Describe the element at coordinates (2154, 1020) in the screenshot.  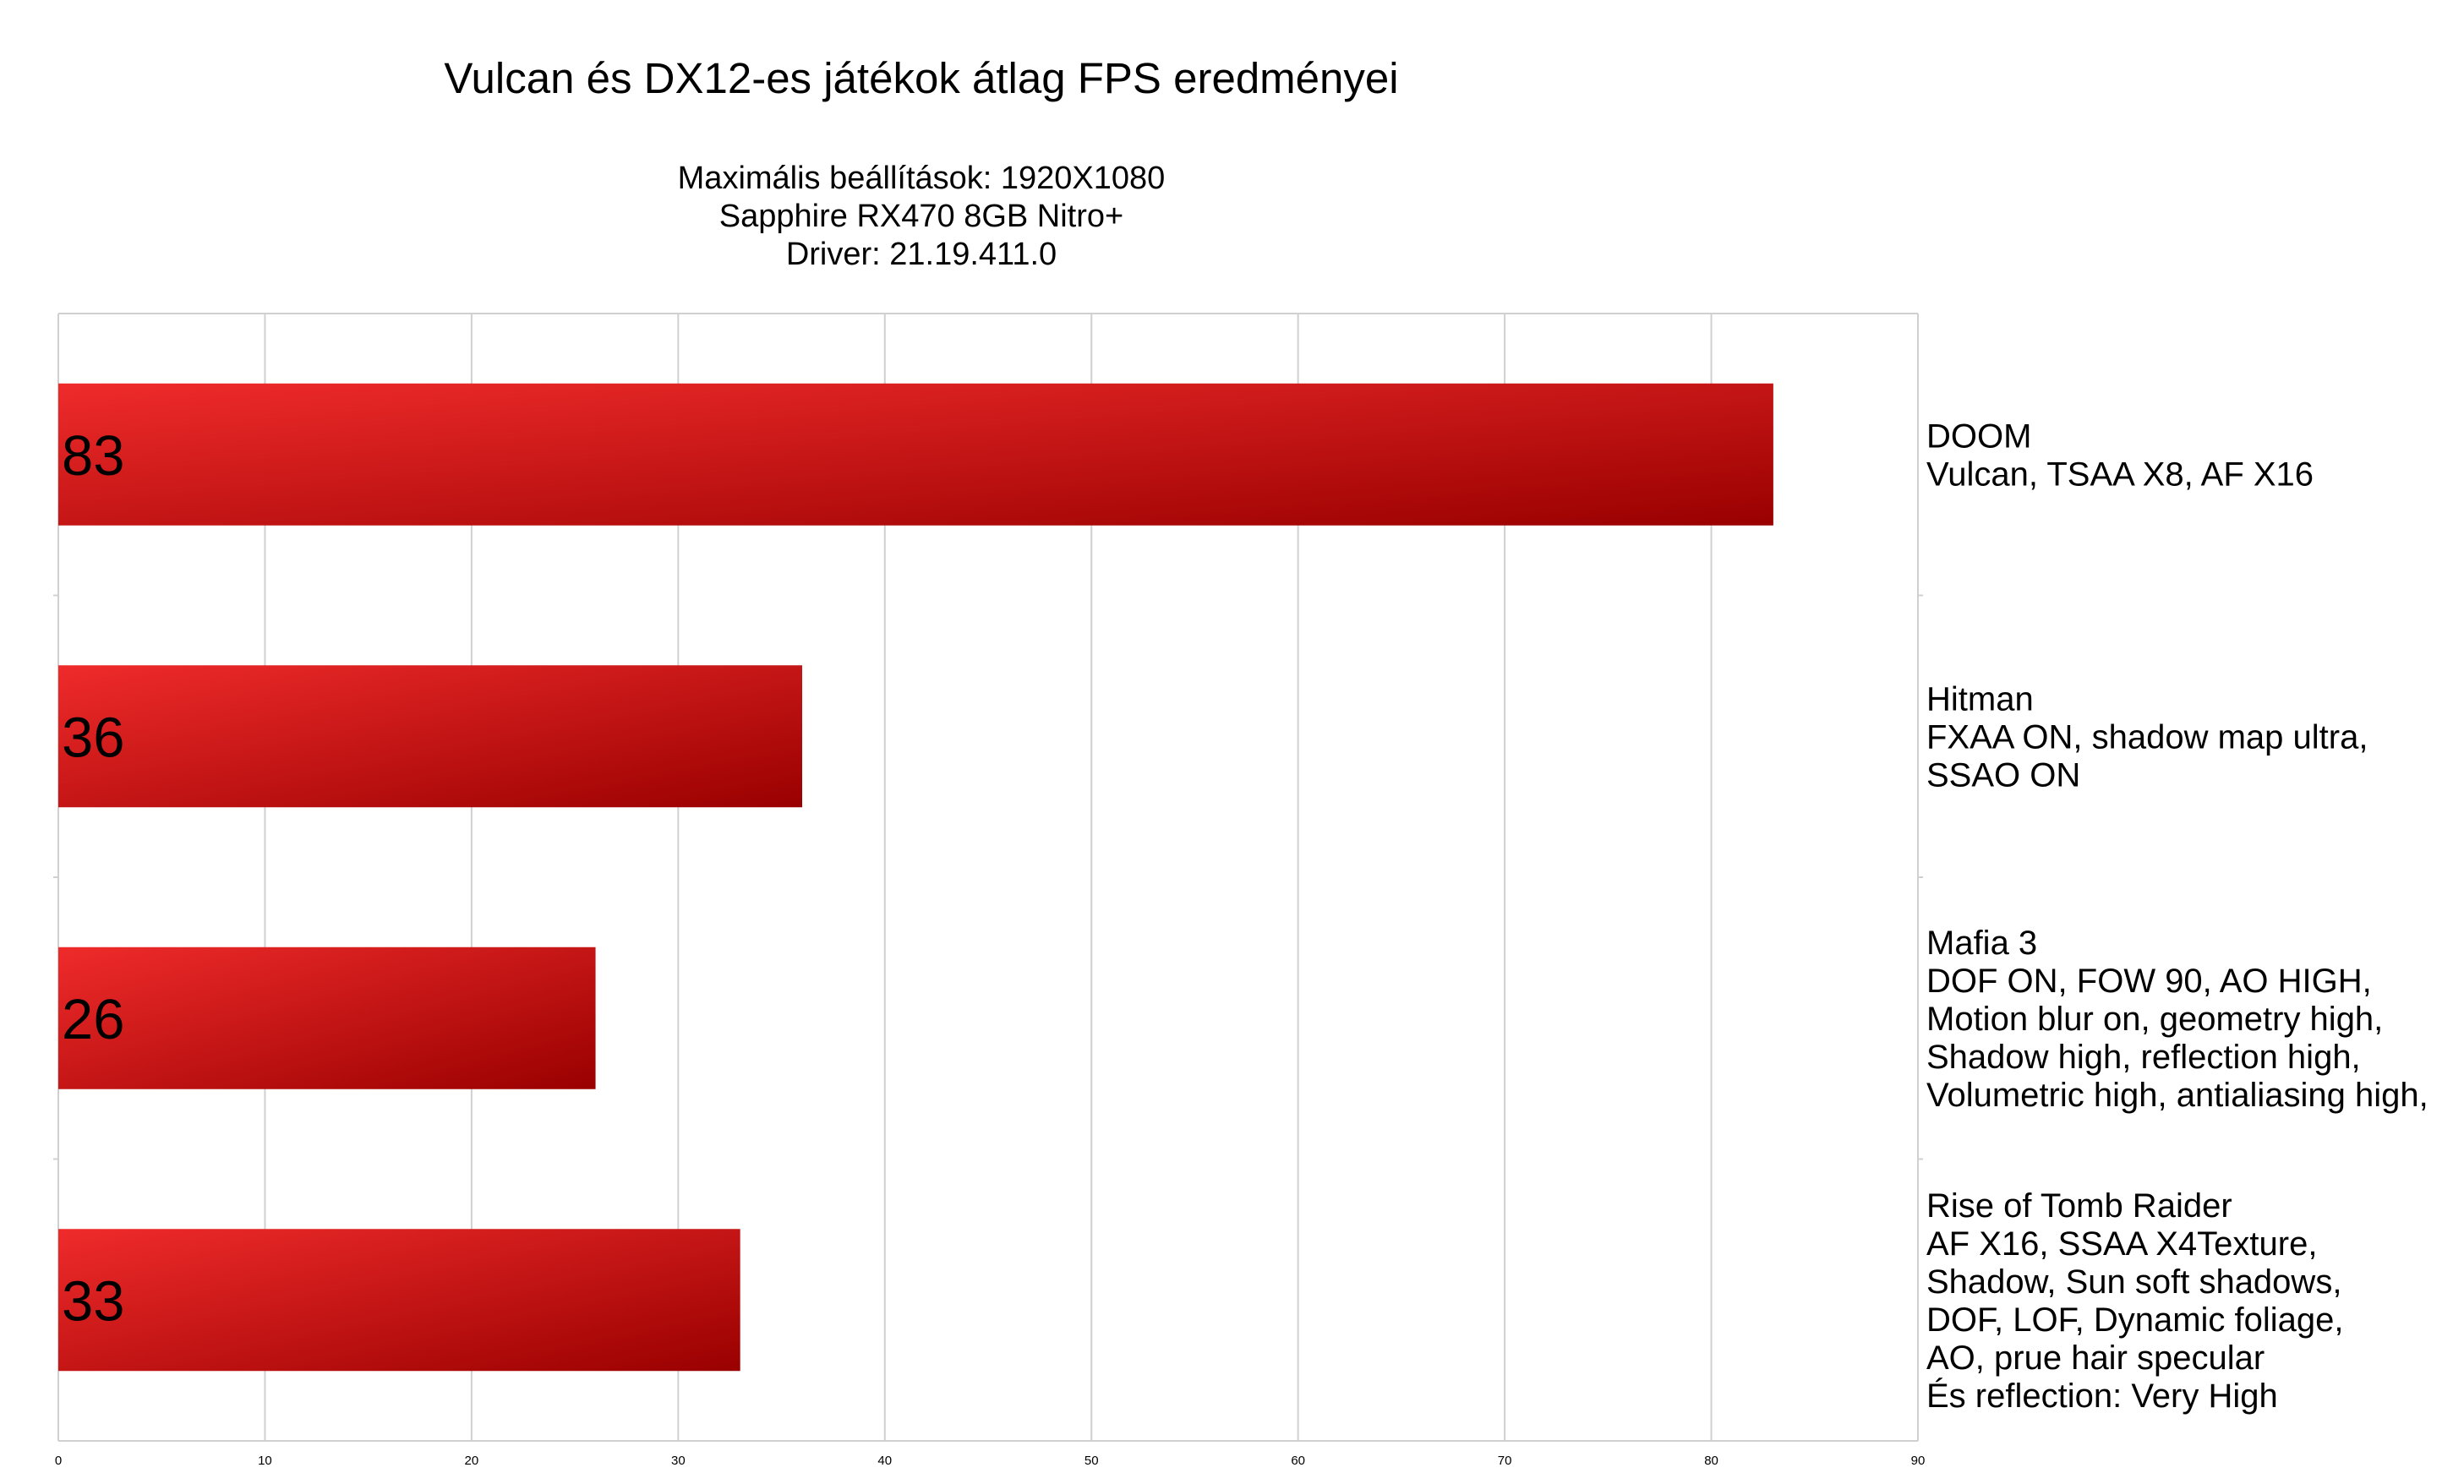
I see `category-label-line: Motion blur on, geometry high,` at that location.